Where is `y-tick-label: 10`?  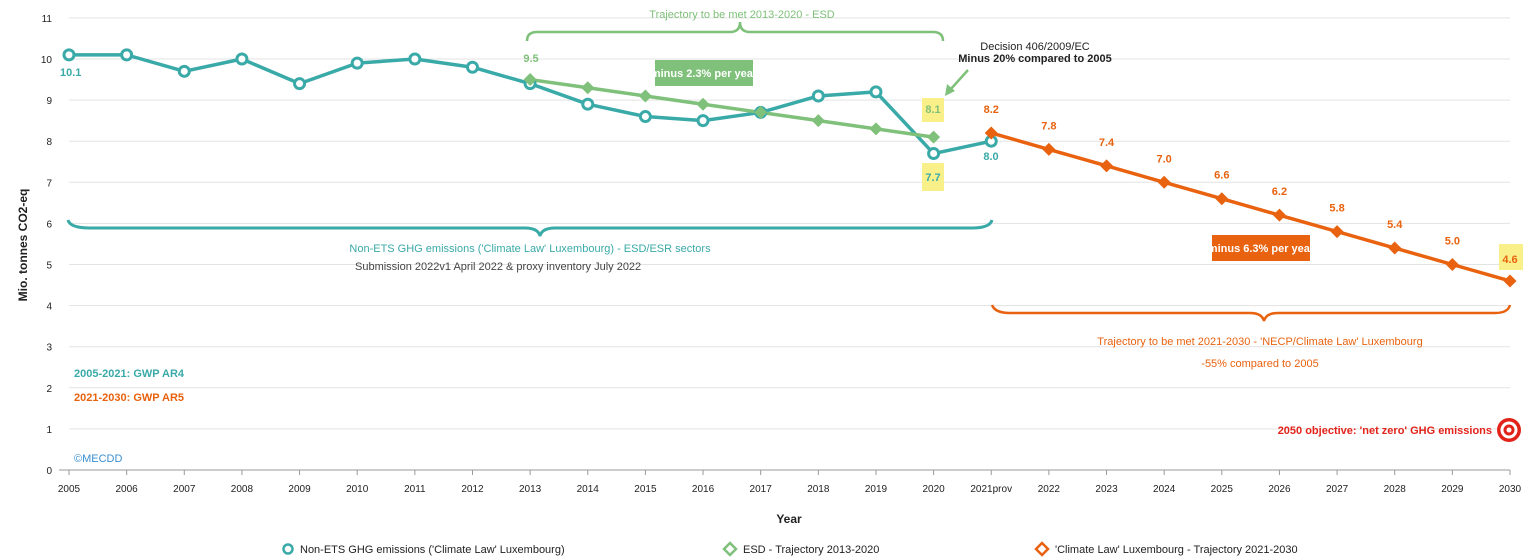
y-tick-label: 10 is located at coordinates (47, 60).